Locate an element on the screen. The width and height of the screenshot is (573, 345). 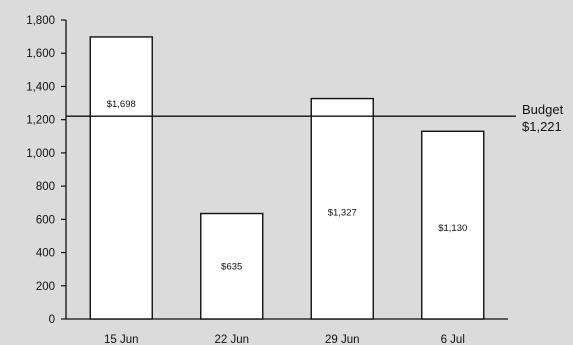
bar-29-jun is located at coordinates (342, 208).